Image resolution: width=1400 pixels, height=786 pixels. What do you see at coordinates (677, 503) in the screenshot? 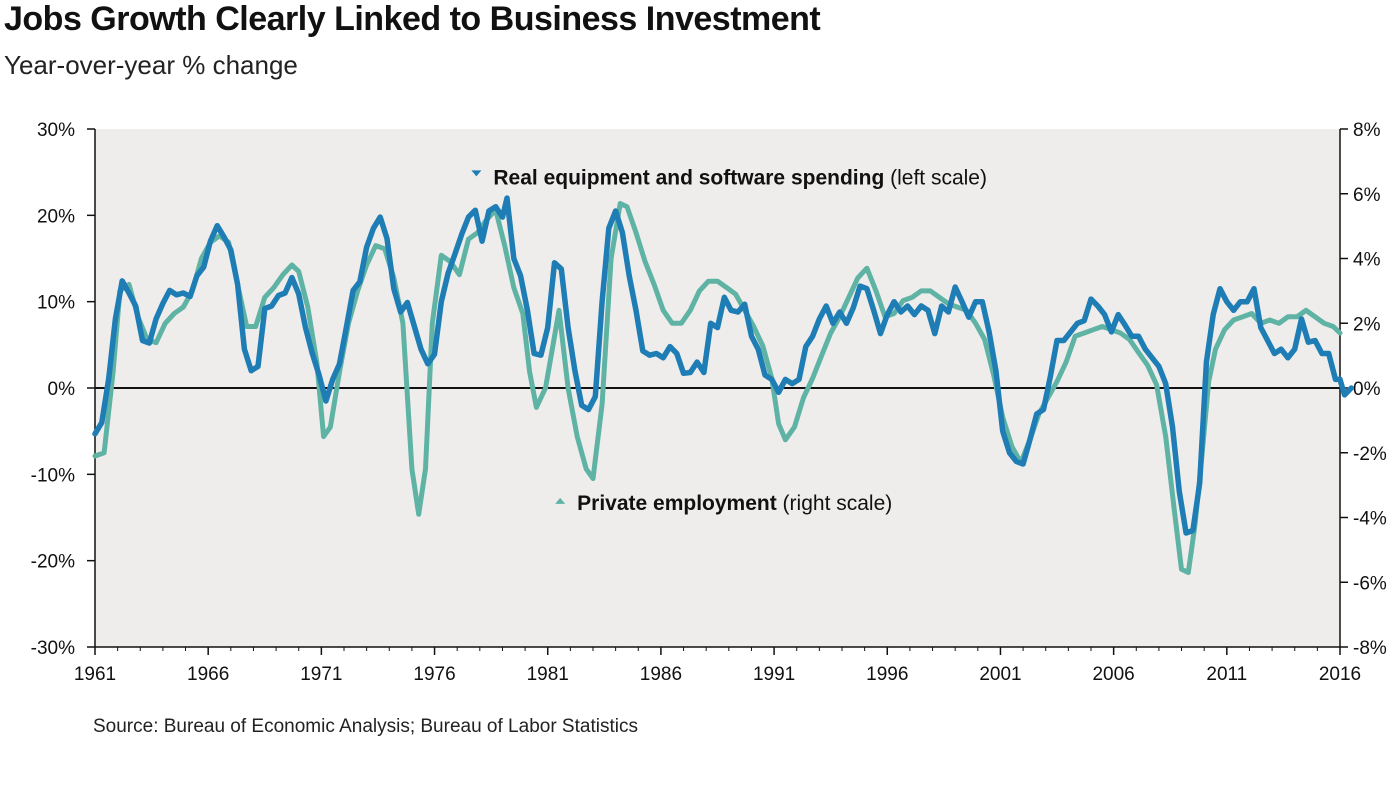
I see `series-name: Private employment` at bounding box center [677, 503].